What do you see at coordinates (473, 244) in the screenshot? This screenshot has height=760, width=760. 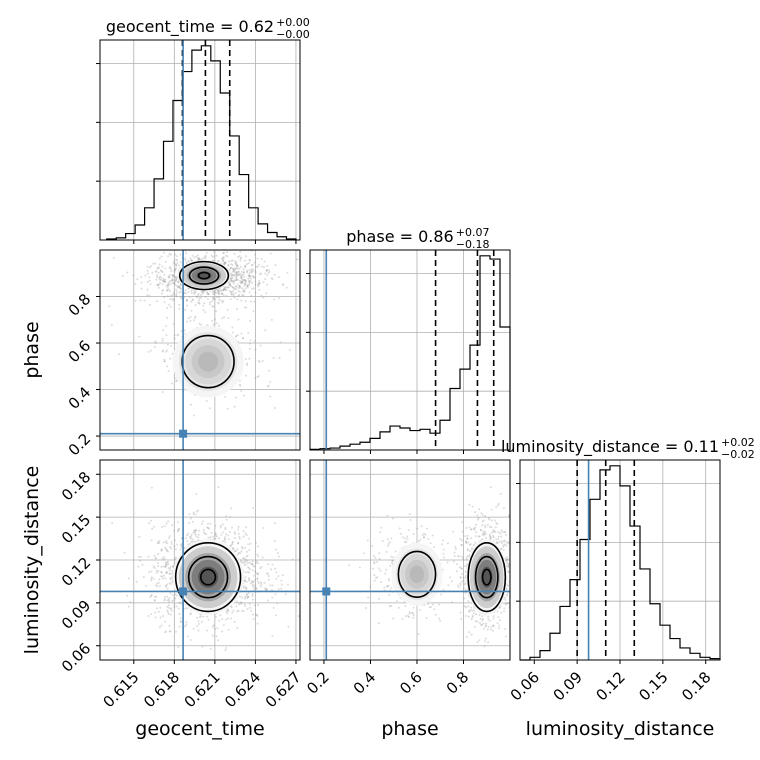 I see `title-lower-error: −0.18` at bounding box center [473, 244].